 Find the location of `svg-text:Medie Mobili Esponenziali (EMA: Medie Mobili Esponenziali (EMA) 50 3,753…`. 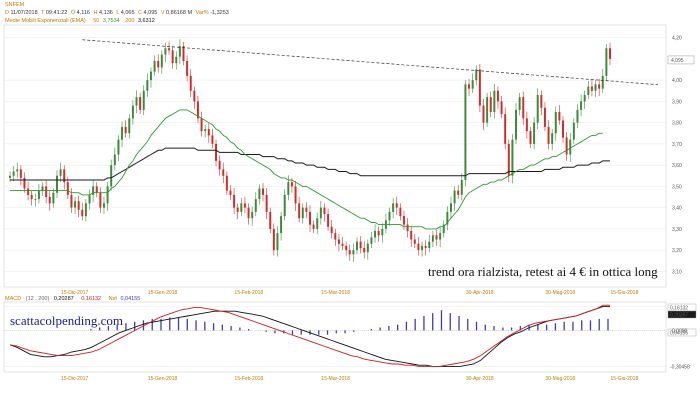

svg-text:Medie Mobili Esponenziali (EMA: Medie Mobili Esponenziali (EMA) 50 3,753… is located at coordinates (80, 21).